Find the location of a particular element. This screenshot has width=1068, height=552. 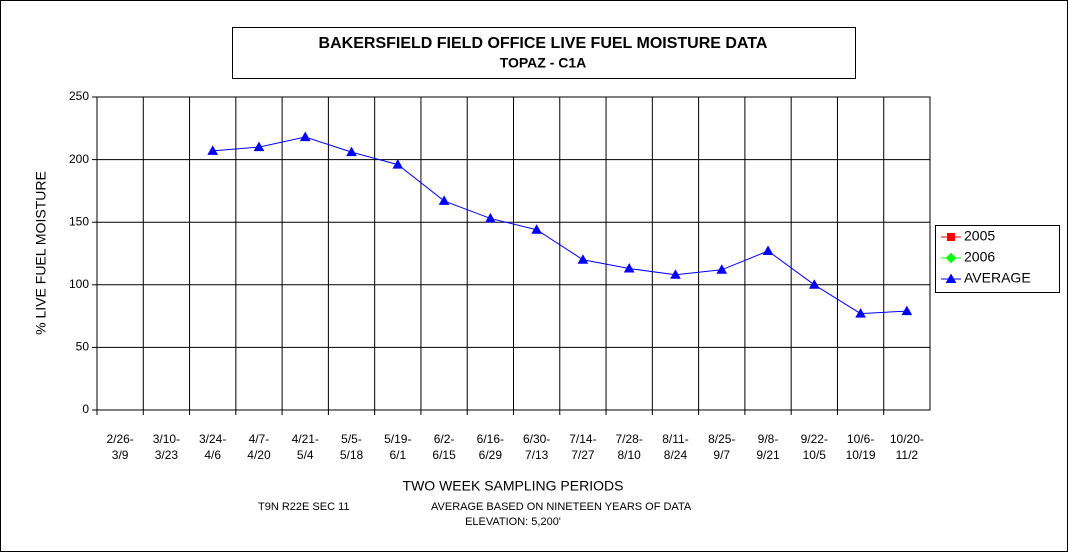

x-tick-label: 10/6-10/19 is located at coordinates (861, 447).